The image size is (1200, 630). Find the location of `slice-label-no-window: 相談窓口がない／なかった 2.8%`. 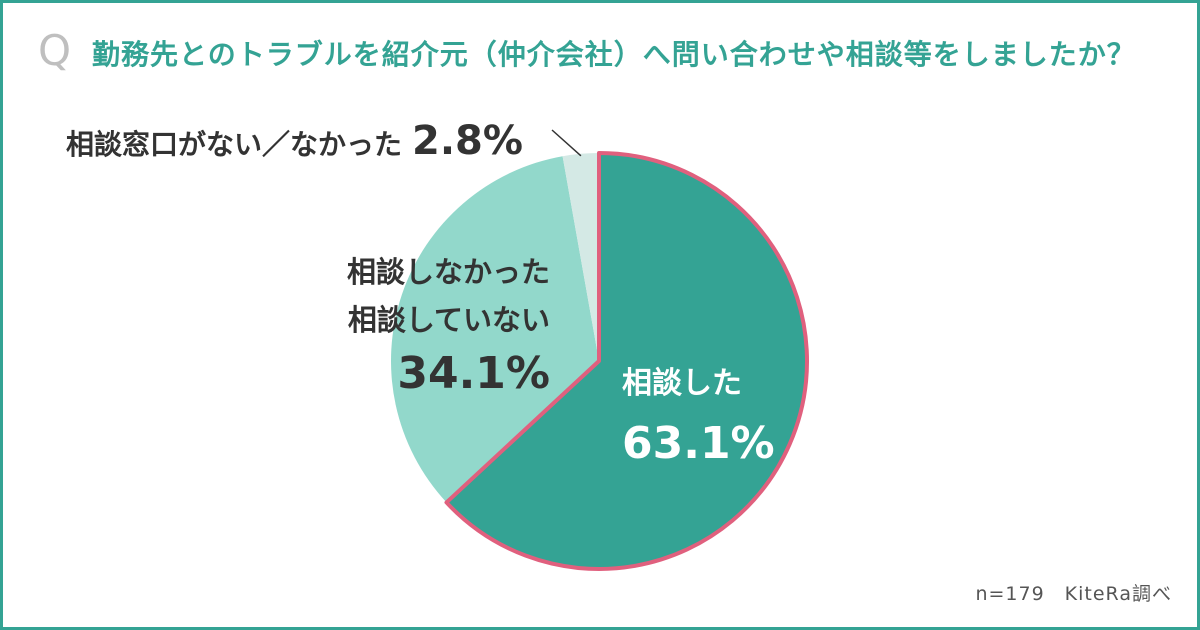

slice-label-no-window: 相談窓口がない／なかった 2.8% is located at coordinates (294, 141).